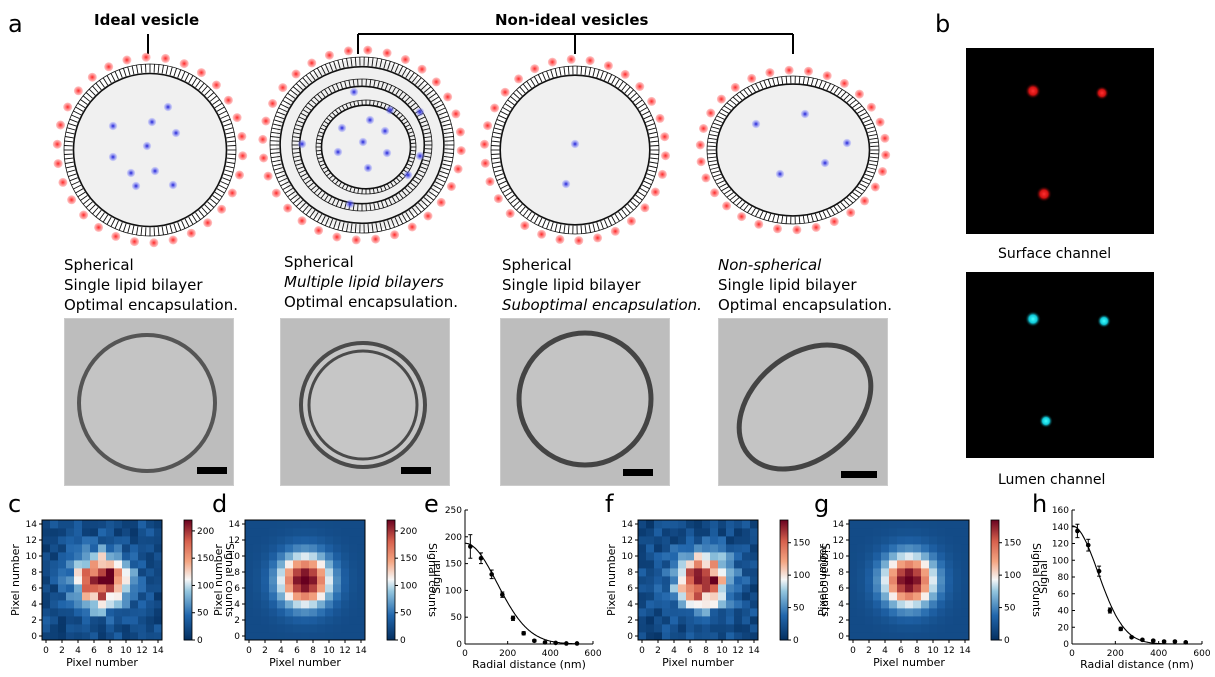 Image resolution: width=1215 pixels, height=677 pixels. I want to click on y-tick-label: 50, so click(457, 618).